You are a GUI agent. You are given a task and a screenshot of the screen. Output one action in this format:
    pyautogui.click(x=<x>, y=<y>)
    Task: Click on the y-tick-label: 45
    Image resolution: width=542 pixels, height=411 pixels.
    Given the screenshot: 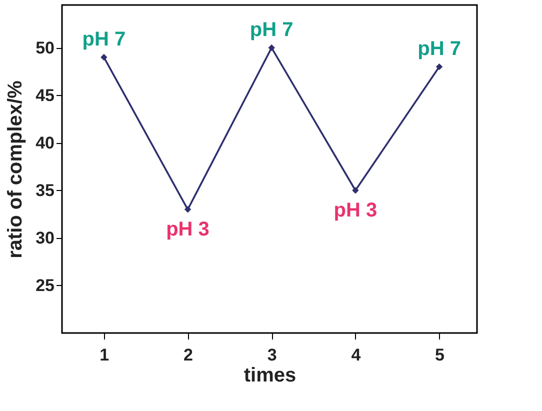 What is the action you would take?
    pyautogui.click(x=45, y=95)
    